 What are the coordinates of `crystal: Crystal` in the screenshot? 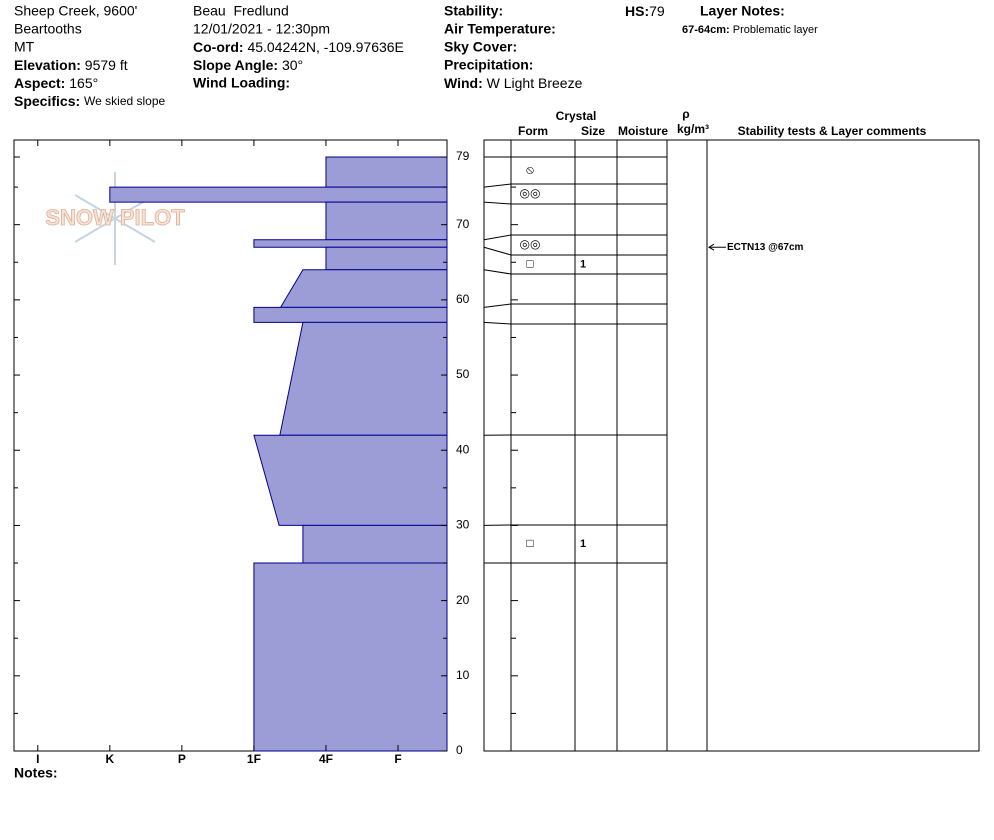 It's located at (576, 116).